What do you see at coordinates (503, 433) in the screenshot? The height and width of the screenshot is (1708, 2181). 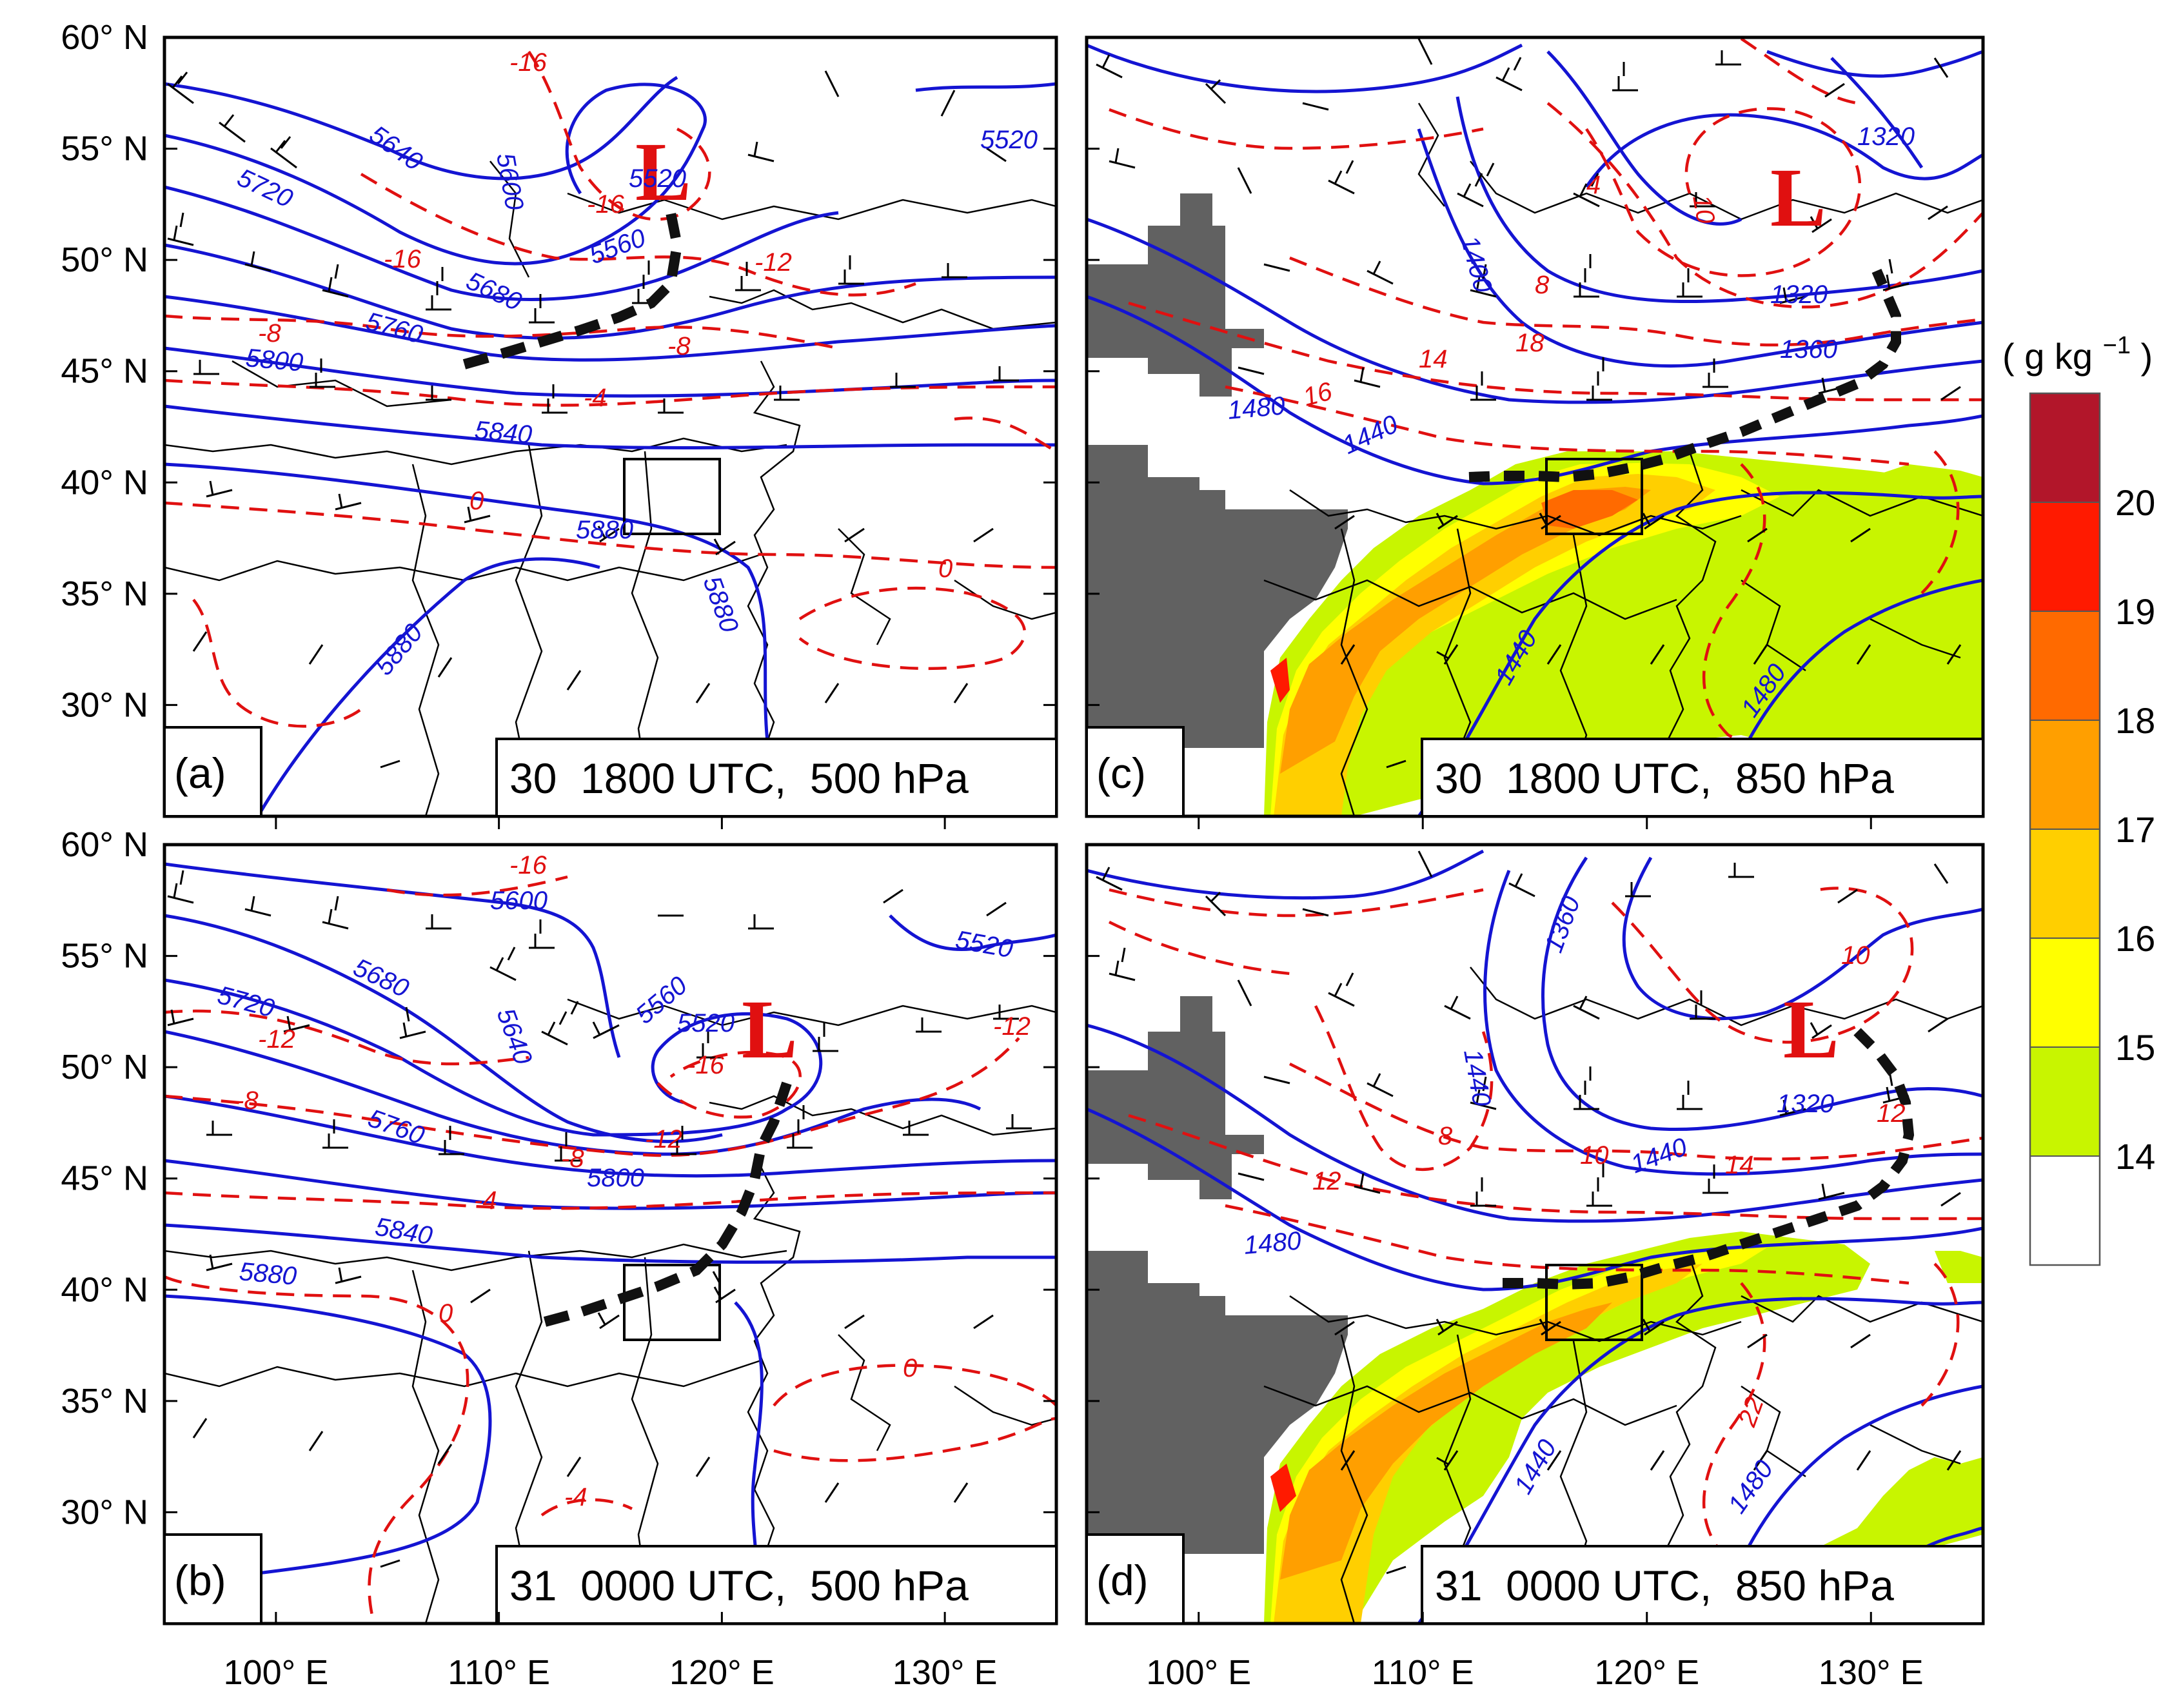 I see `contour-label-a-blue-8: 5840` at bounding box center [503, 433].